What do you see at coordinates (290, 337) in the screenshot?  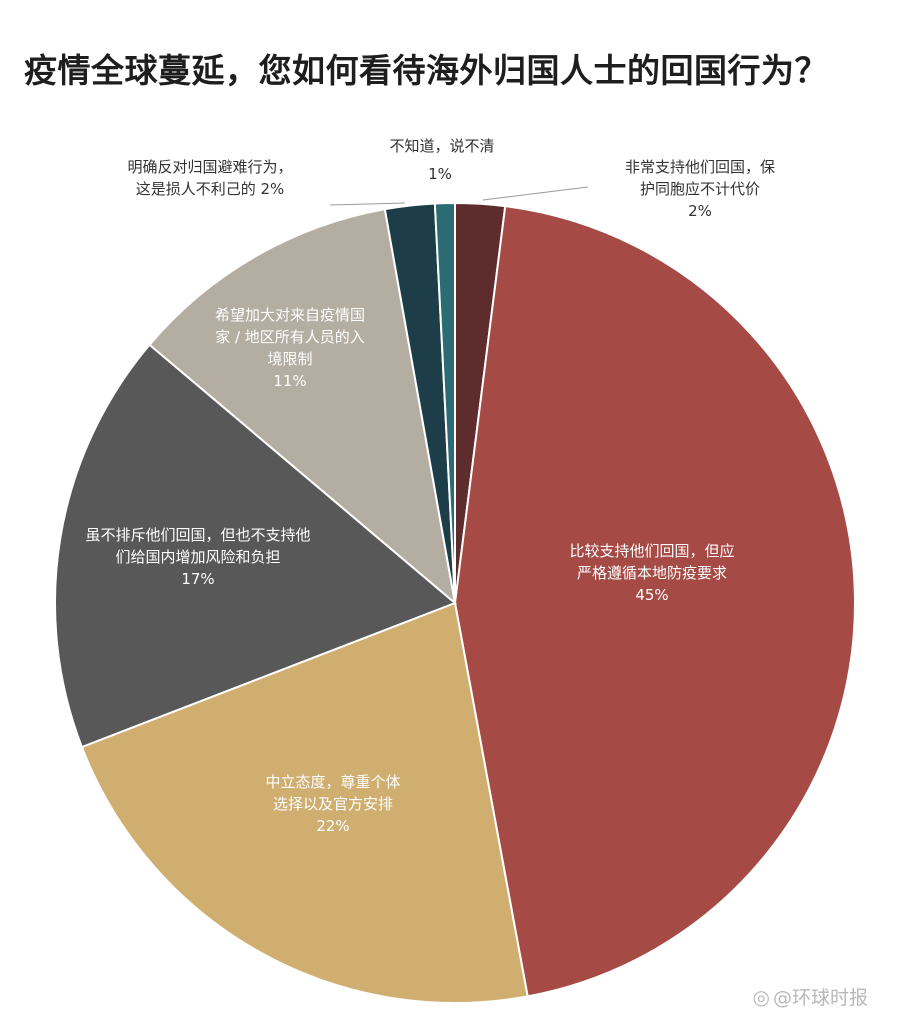 I see `slice-label-4-line-1: 家 / 地区所有人员的入` at bounding box center [290, 337].